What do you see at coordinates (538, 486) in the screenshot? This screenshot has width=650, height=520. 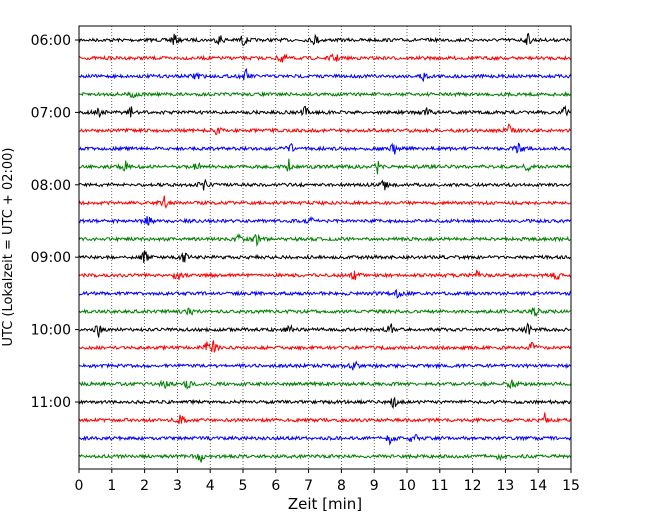 I see `x-tick-label: 14` at bounding box center [538, 486].